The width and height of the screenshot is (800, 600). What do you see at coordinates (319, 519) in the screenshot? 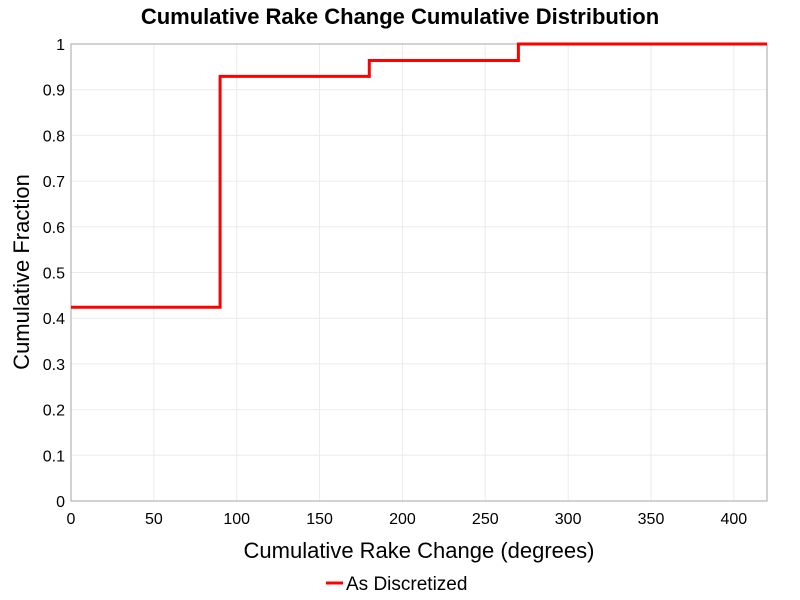
I see `x-tick-label: 150` at bounding box center [319, 519].